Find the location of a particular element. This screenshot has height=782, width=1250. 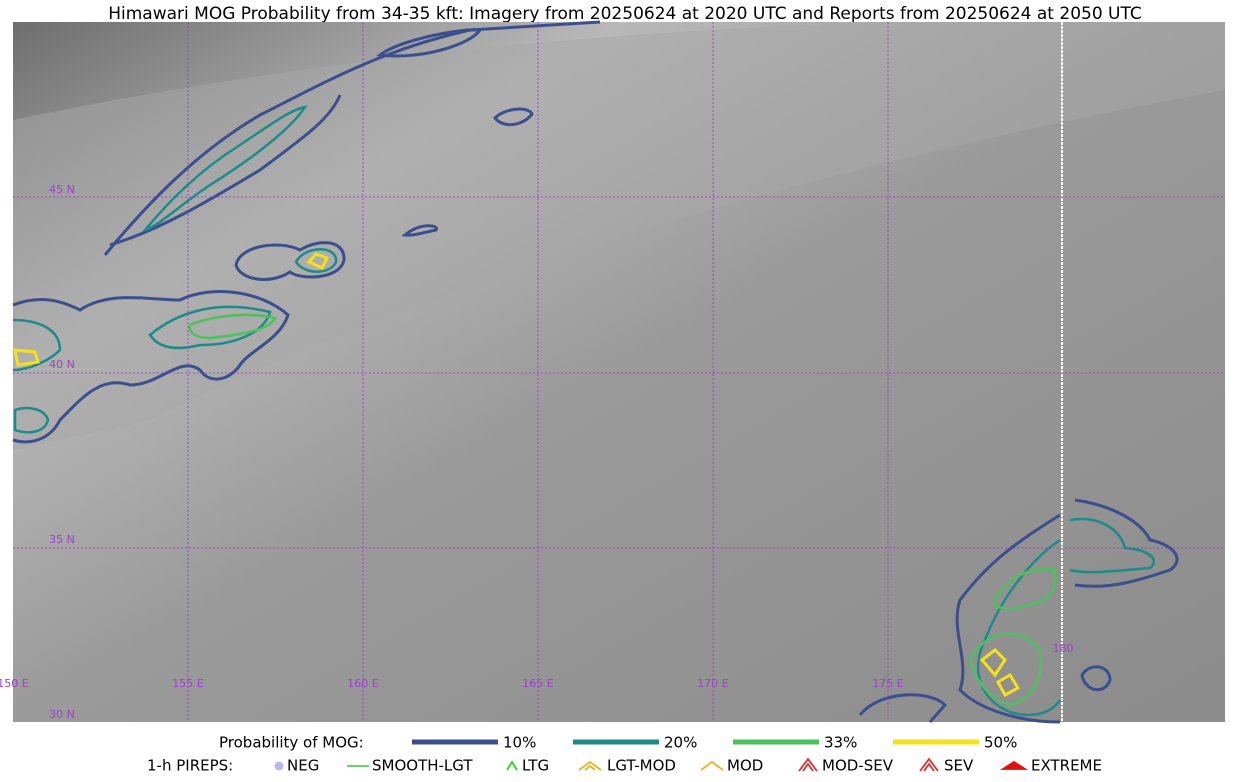

legend-entry: 33% is located at coordinates (840, 743).